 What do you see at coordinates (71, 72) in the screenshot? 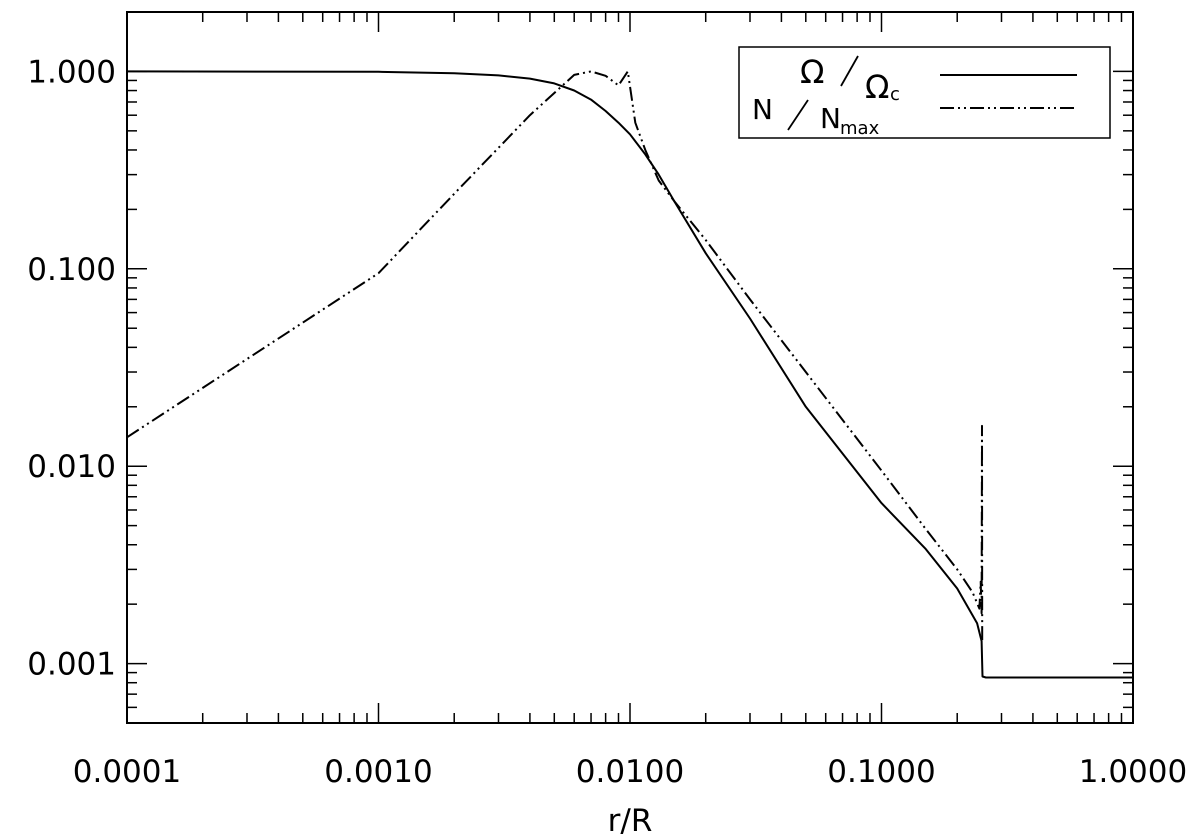
I see `y-tick-label: 1.000` at bounding box center [71, 72].